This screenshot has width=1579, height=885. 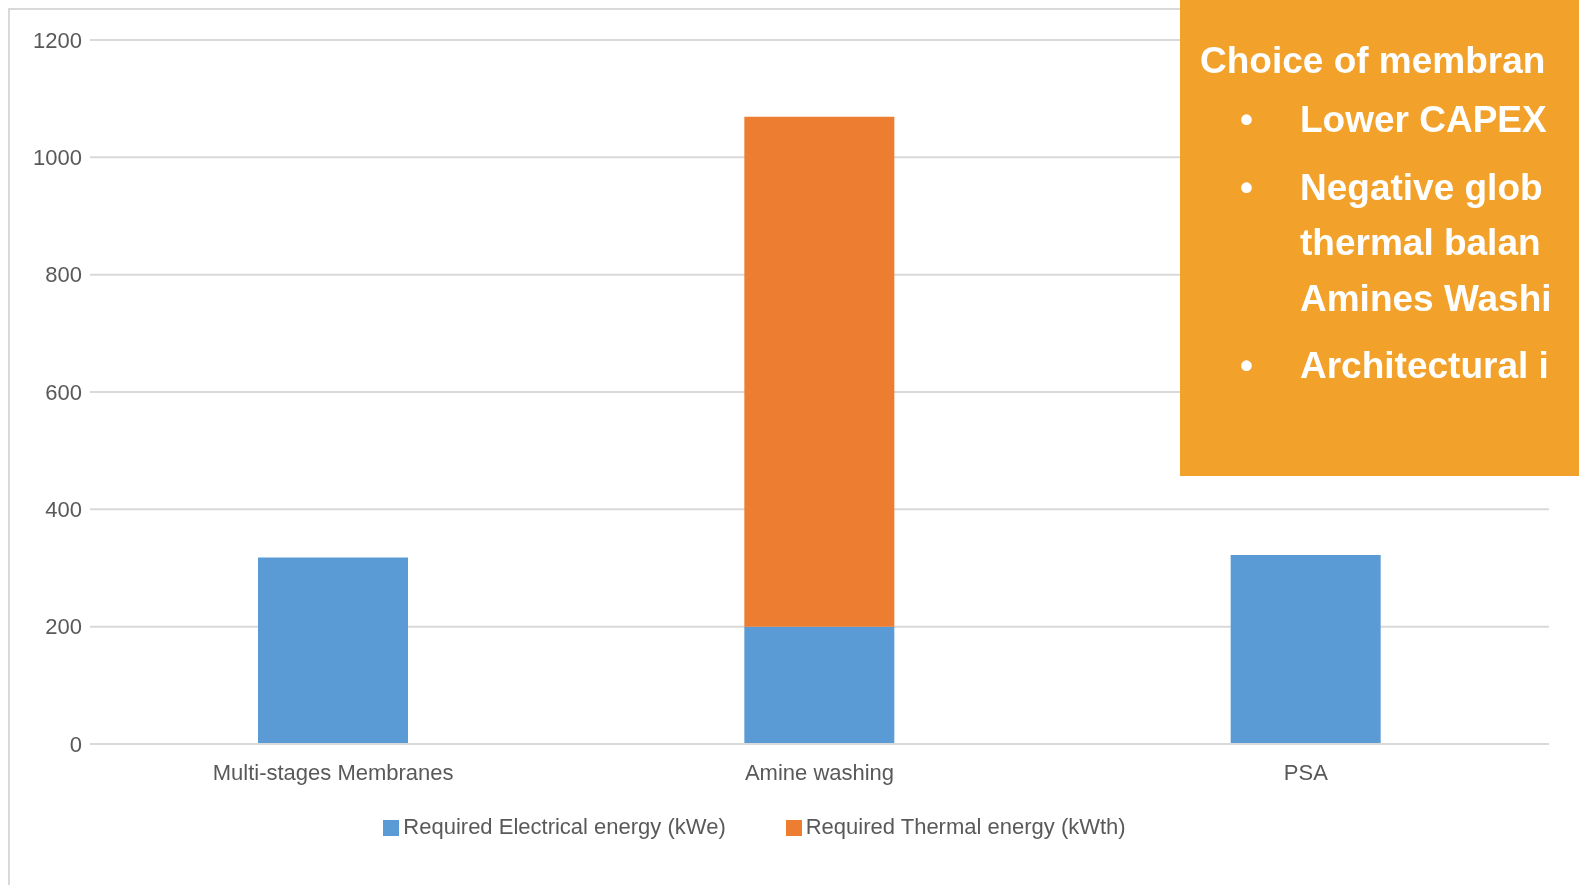 What do you see at coordinates (1396, 243) in the screenshot?
I see `annotation: • Negative glob thermal balan Amines Washi` at bounding box center [1396, 243].